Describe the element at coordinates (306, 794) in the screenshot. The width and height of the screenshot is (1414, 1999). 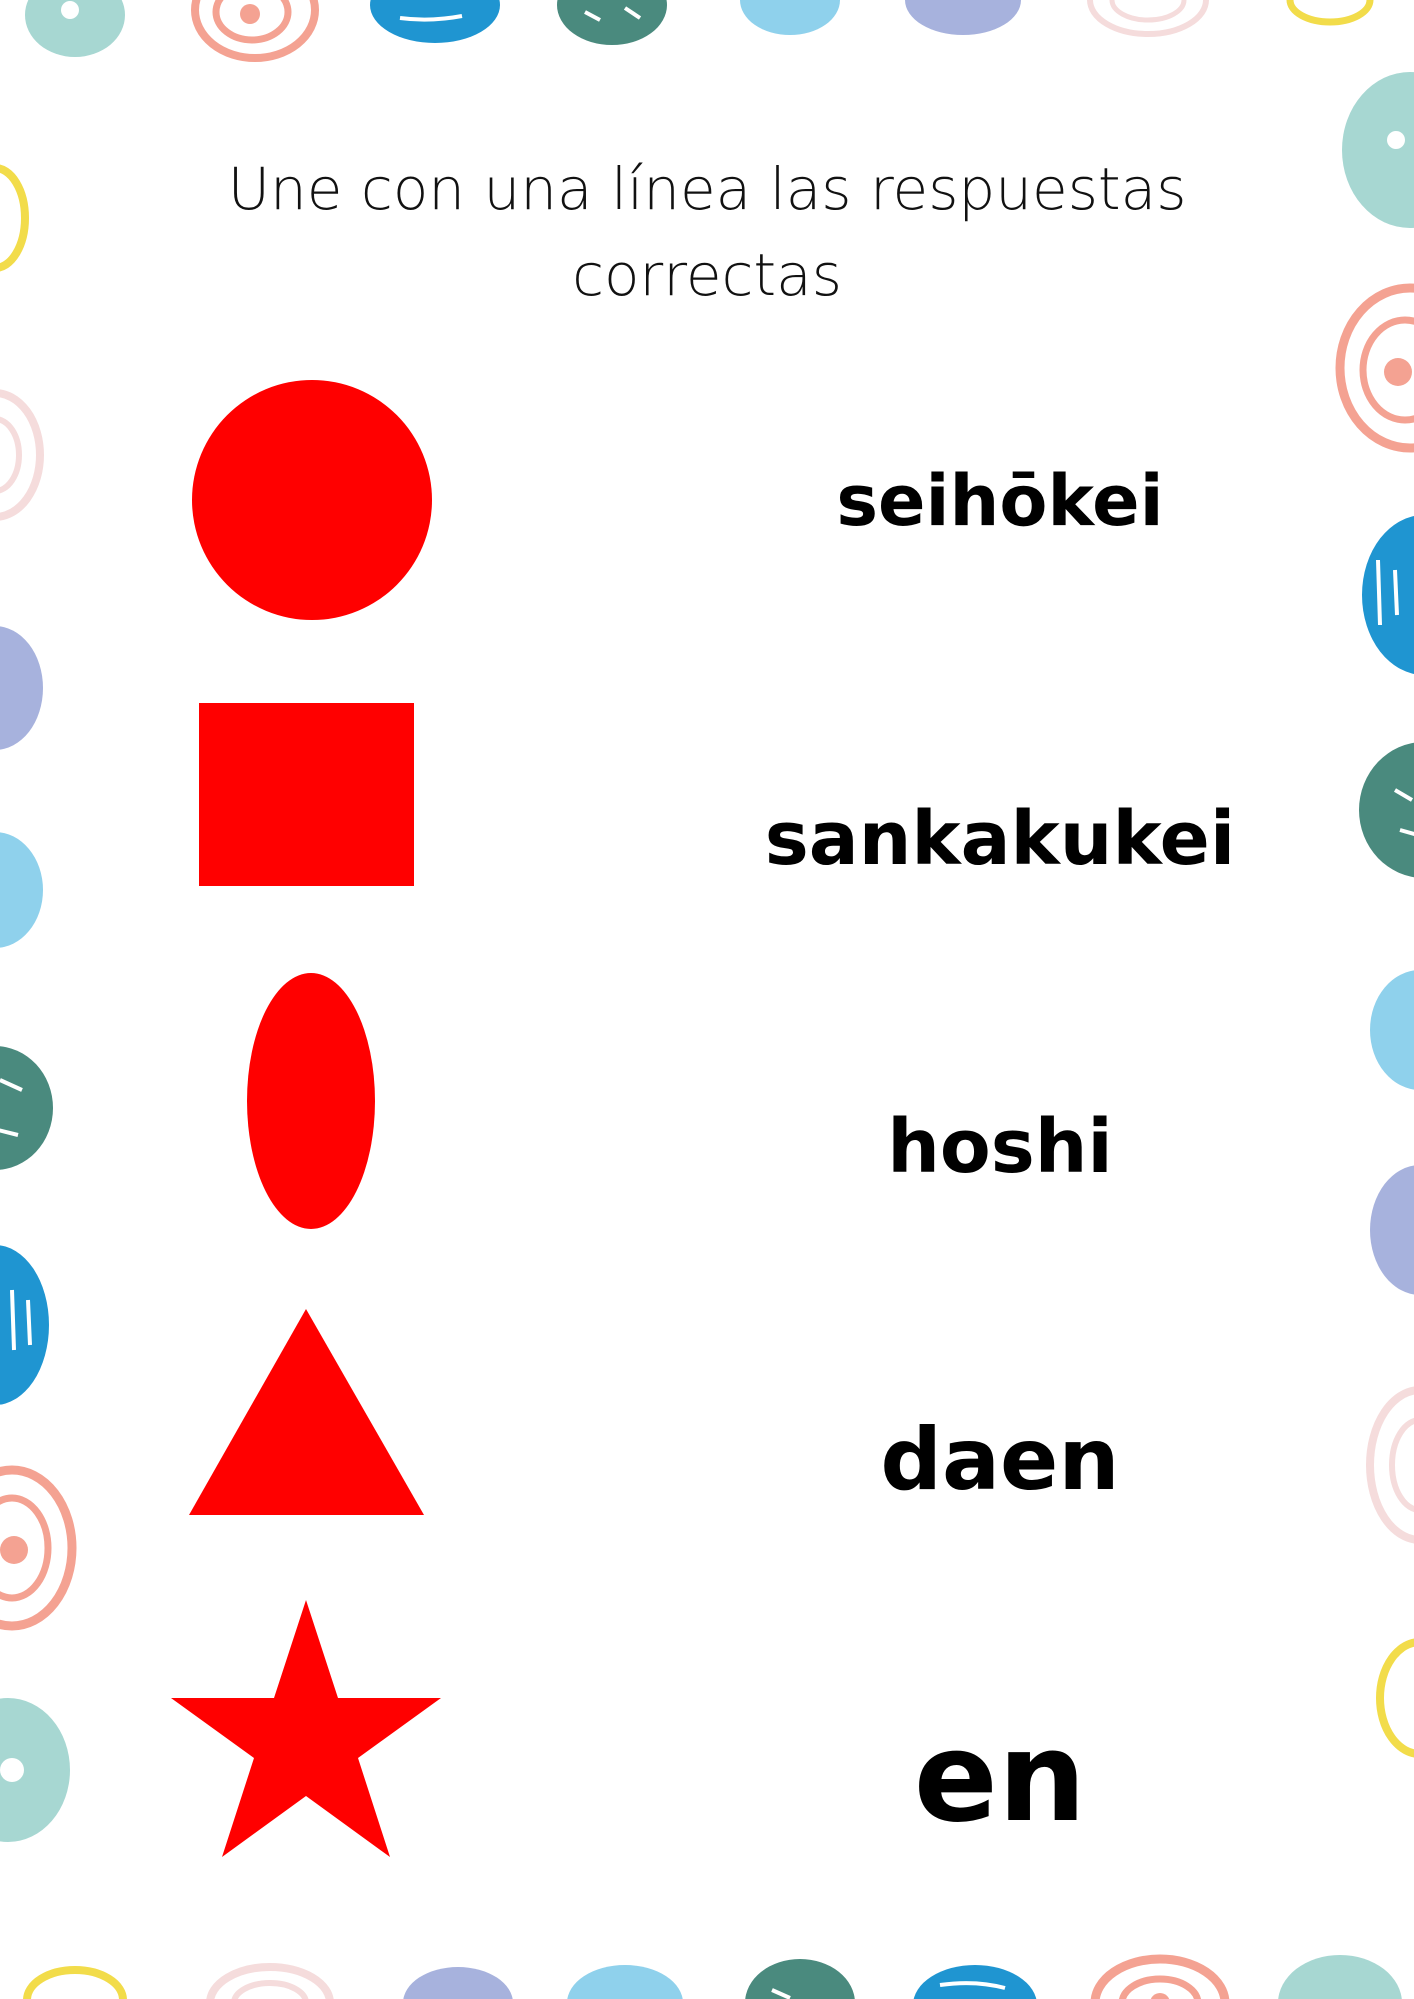
I see `square-shape` at that location.